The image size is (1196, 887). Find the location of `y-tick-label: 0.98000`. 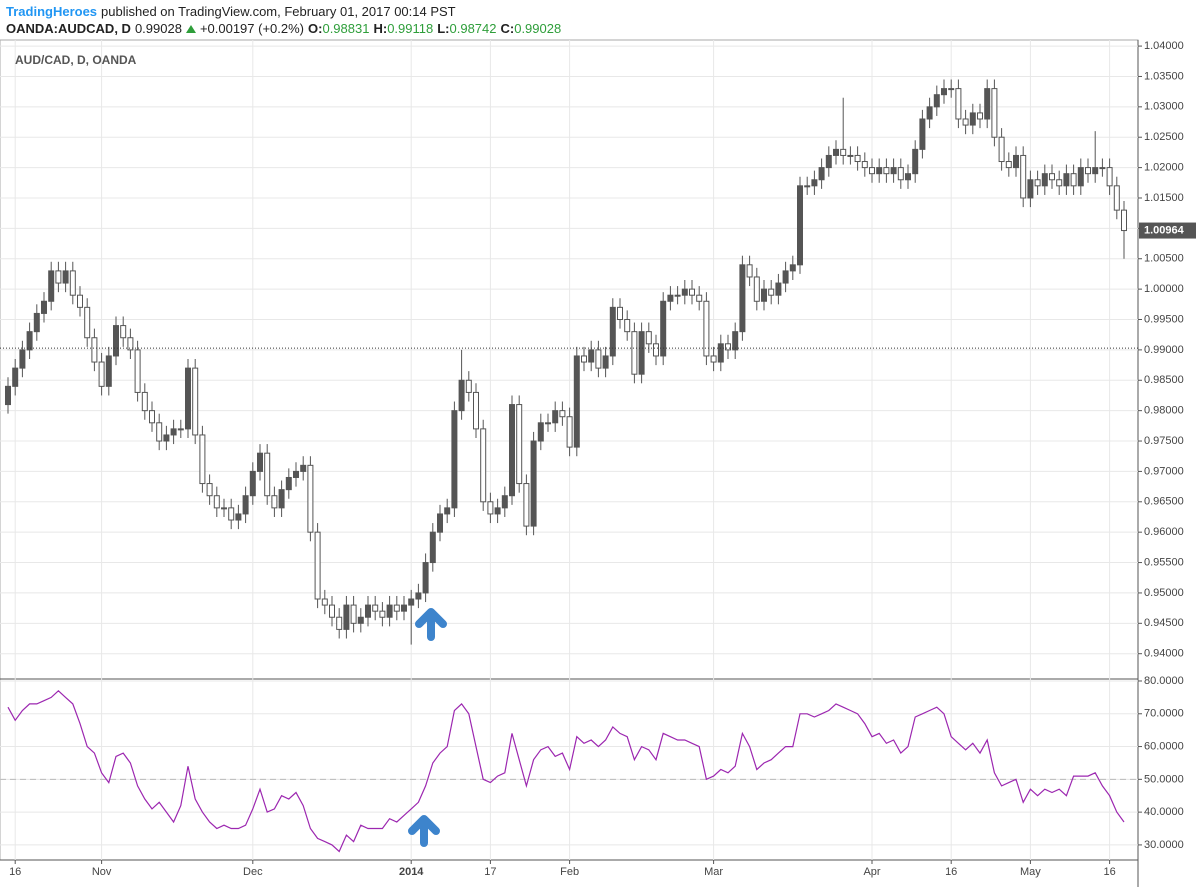

y-tick-label: 0.98000 is located at coordinates (1164, 411).